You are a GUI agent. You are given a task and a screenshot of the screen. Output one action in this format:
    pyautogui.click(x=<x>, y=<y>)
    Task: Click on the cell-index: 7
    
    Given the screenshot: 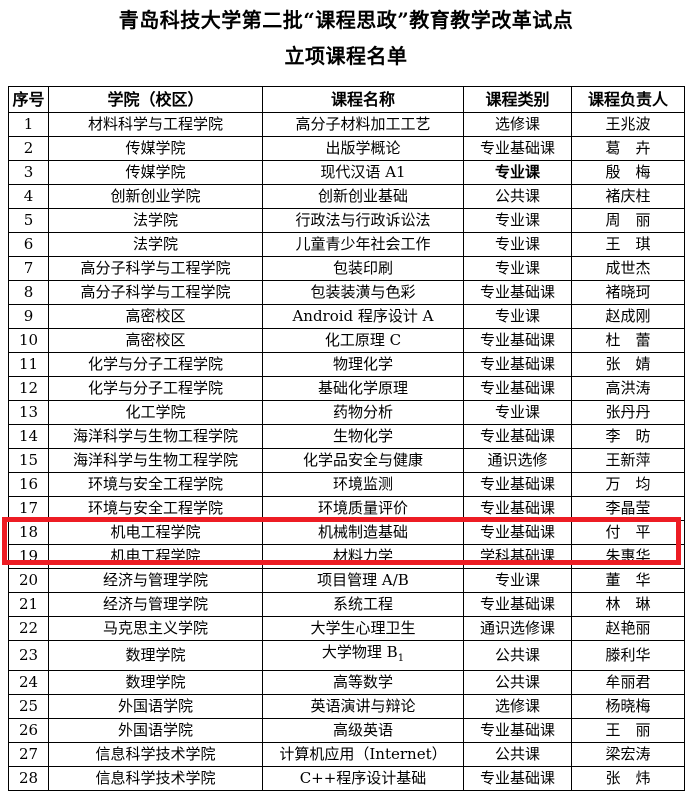 What is the action you would take?
    pyautogui.click(x=28, y=268)
    